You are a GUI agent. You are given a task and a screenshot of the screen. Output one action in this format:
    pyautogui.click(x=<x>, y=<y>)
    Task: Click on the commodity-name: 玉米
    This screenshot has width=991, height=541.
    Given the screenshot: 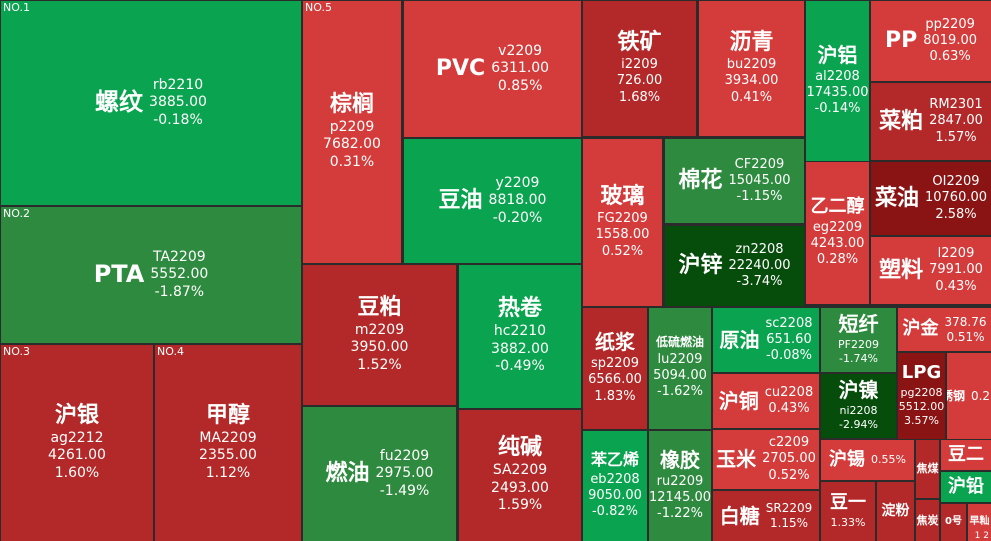 What is the action you would take?
    pyautogui.click(x=736, y=459)
    